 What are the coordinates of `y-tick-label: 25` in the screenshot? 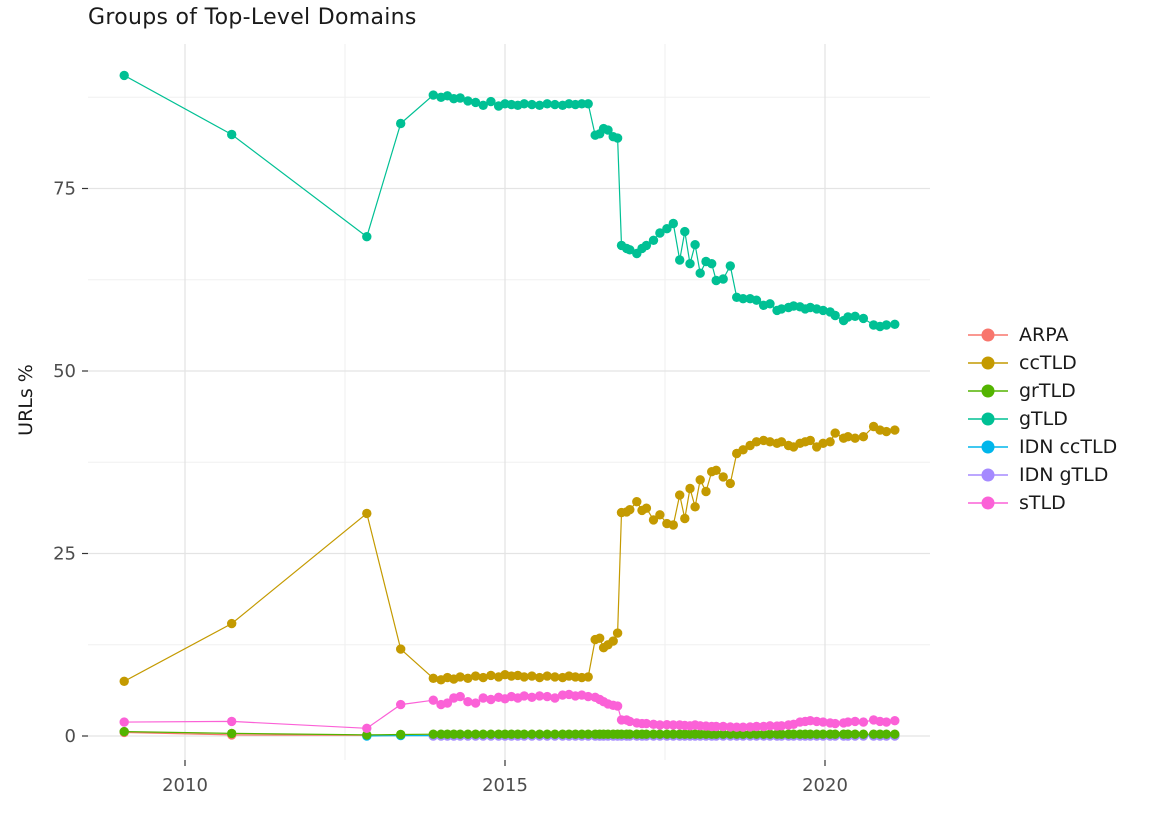 It's located at (64, 554).